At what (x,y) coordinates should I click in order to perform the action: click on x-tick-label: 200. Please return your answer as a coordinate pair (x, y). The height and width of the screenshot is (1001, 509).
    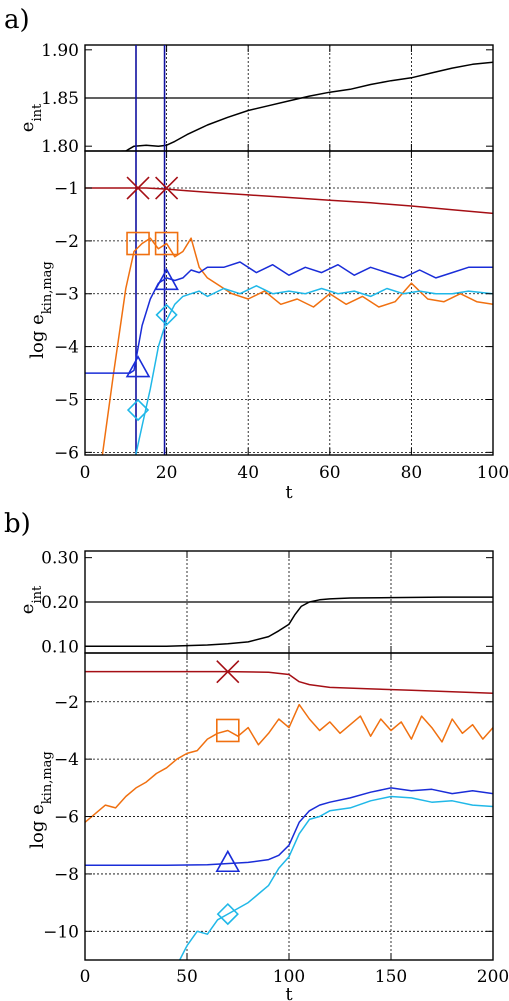
    Looking at the image, I should click on (493, 977).